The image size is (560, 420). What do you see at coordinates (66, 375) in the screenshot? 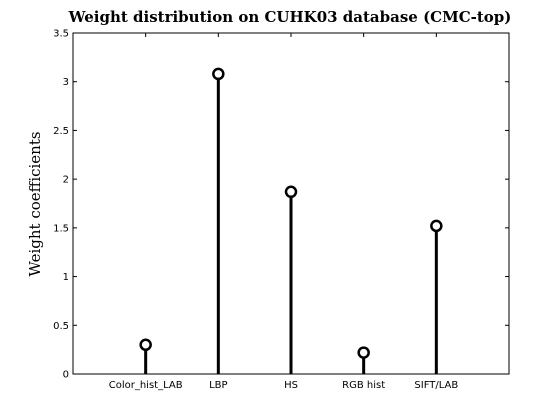
I see `y-tick-label: 0` at bounding box center [66, 375].